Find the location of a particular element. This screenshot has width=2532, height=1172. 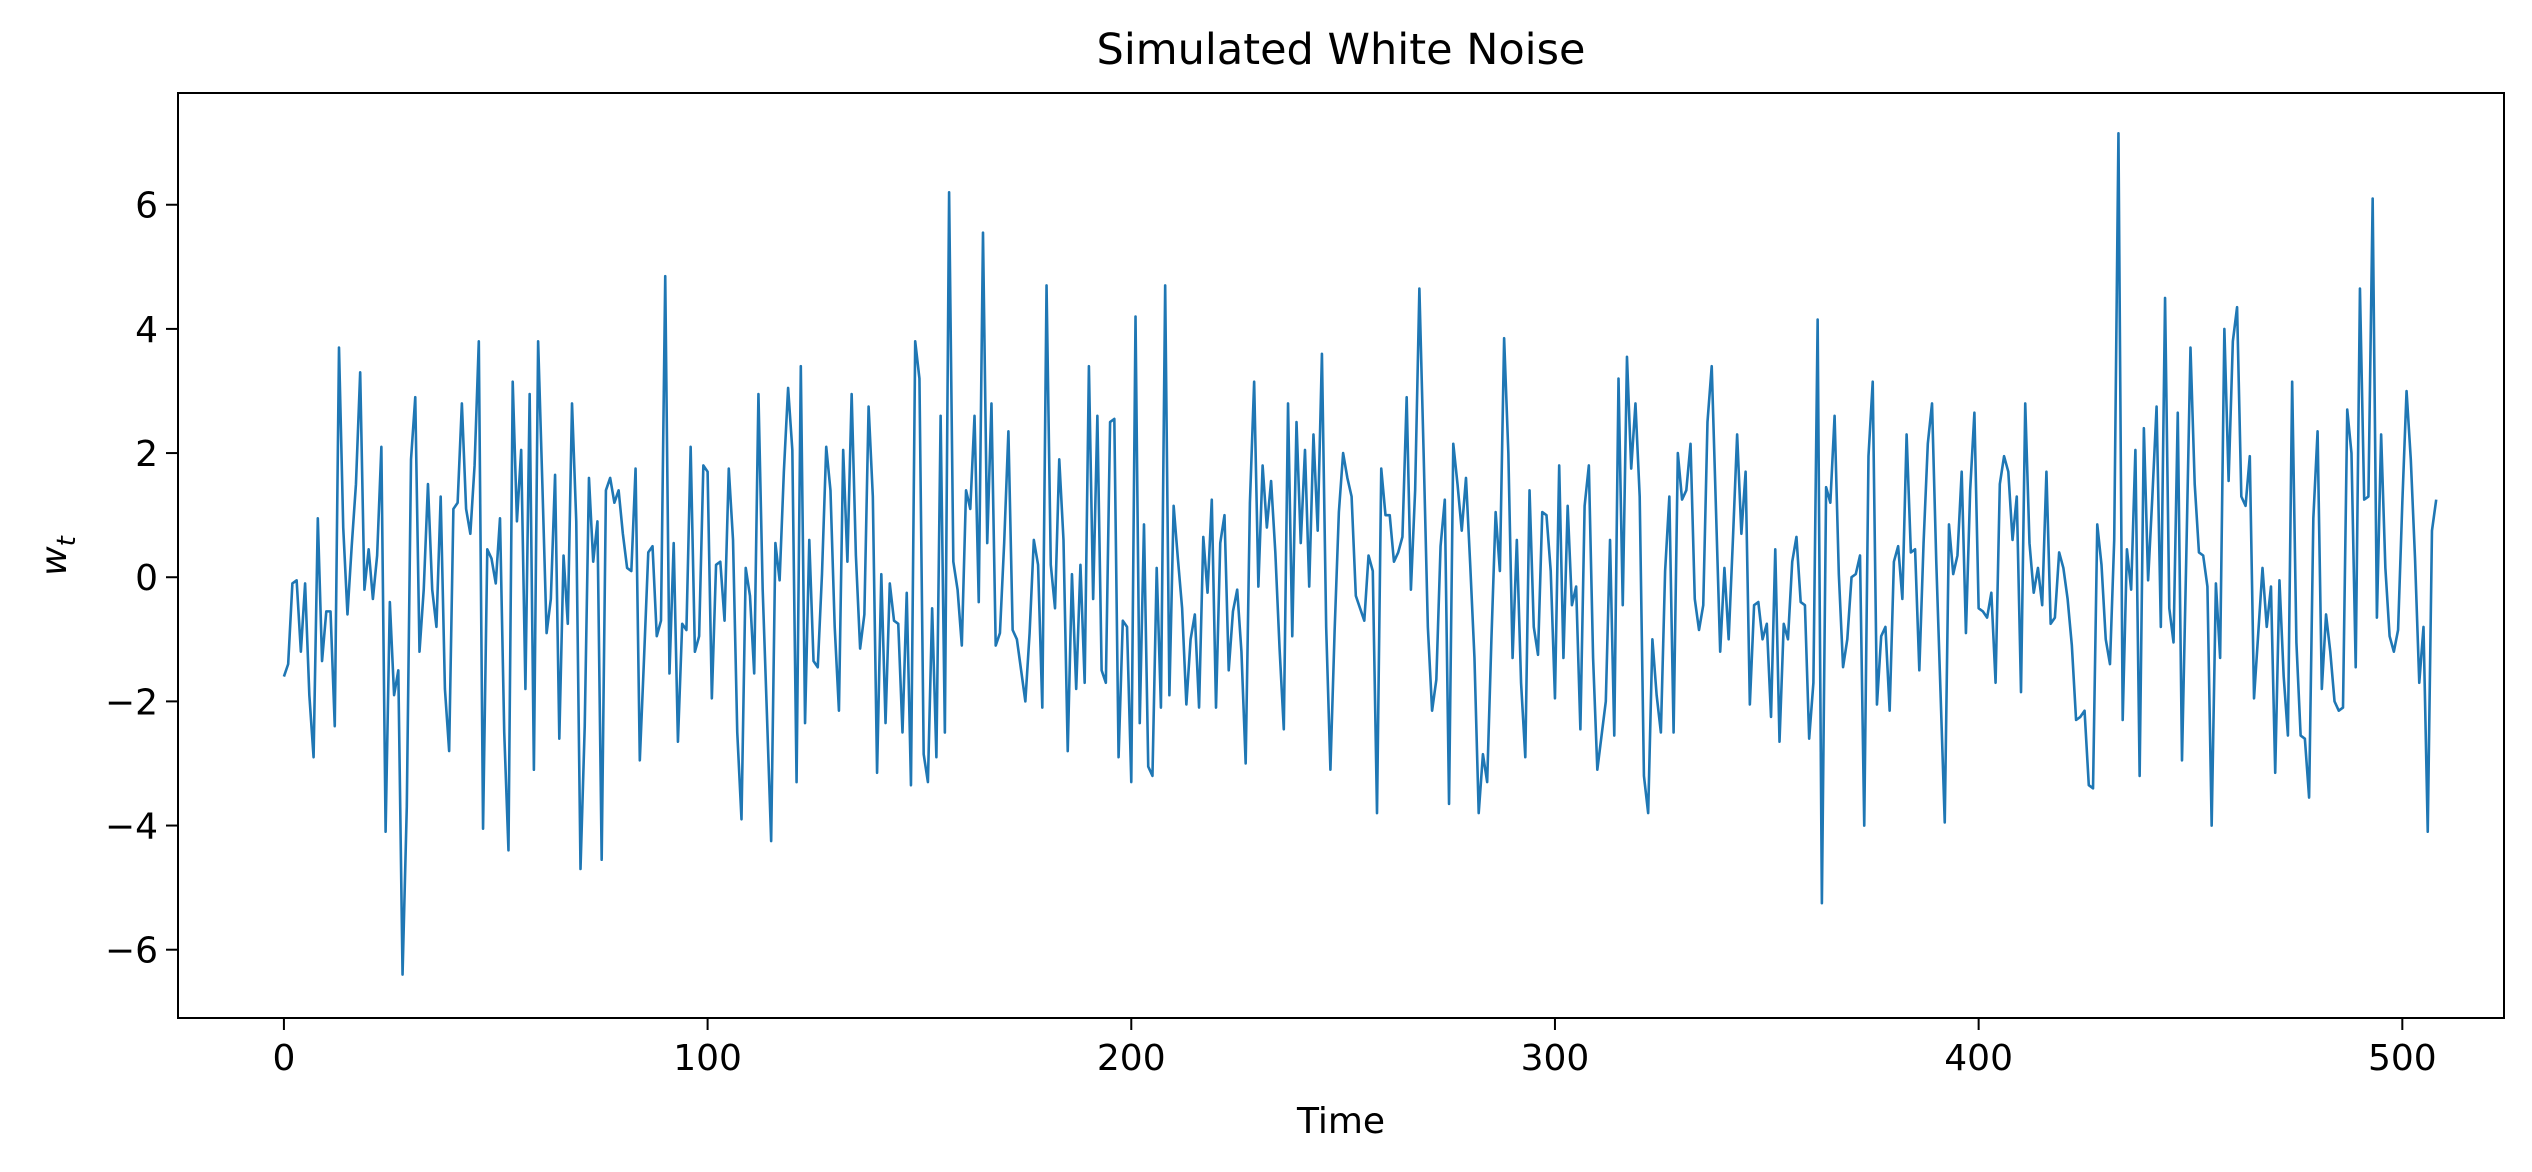

x-tick-label: 300 is located at coordinates (1555, 1058).